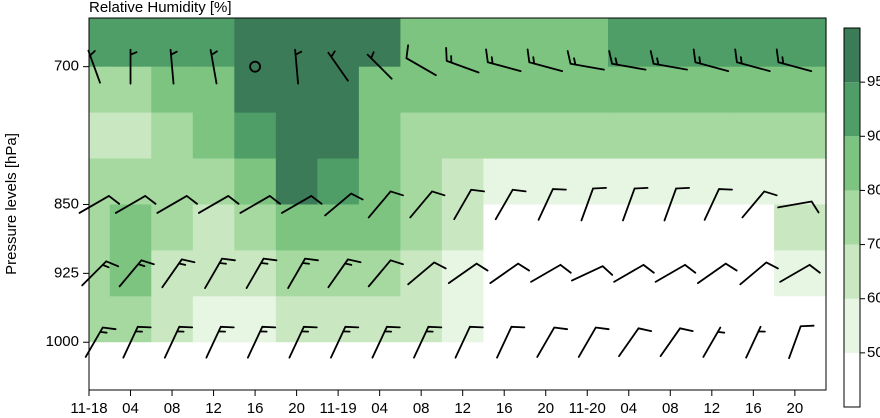 Image resolution: width=880 pixels, height=418 pixels. I want to click on colorbar-tick-label: 60, so click(873, 298).